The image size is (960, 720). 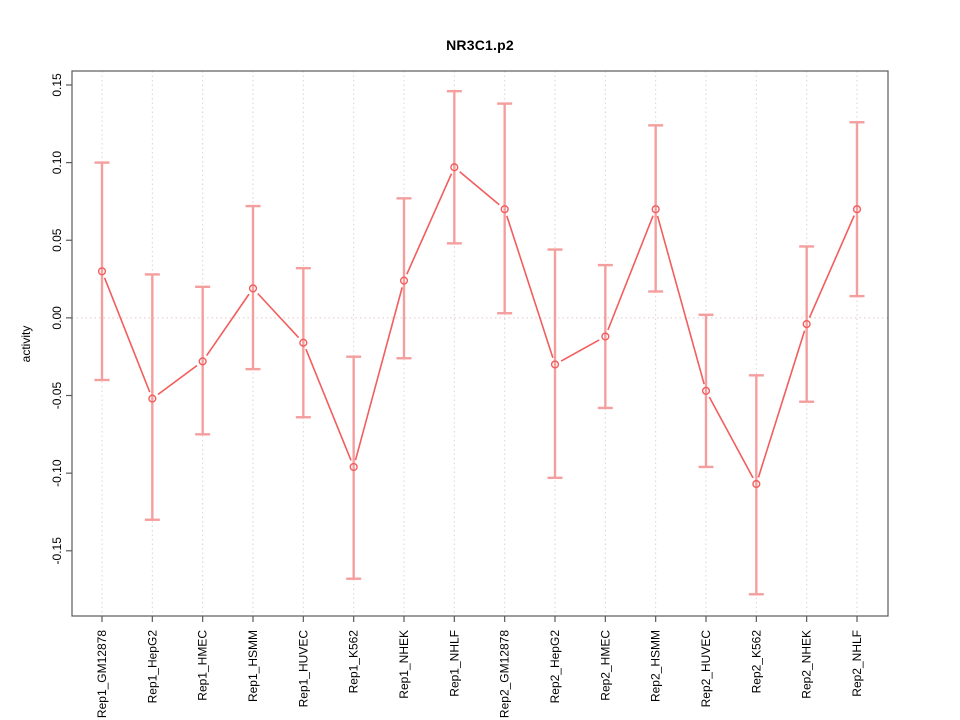 What do you see at coordinates (656, 666) in the screenshot?
I see `x-tick-label: Rep2_HSMM` at bounding box center [656, 666].